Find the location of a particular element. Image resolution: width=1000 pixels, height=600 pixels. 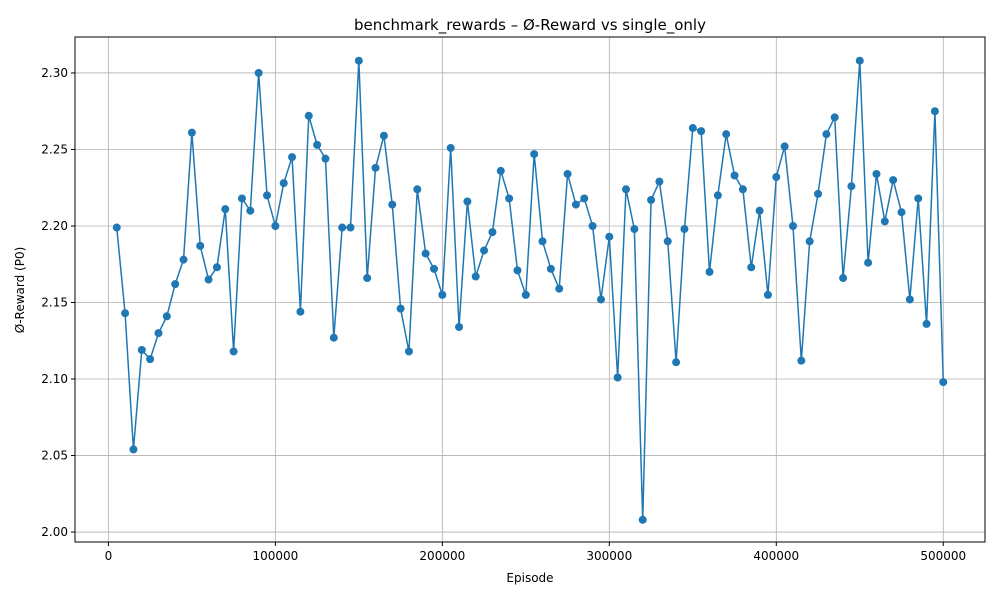

y-tick-label: 2.30 is located at coordinates (54, 73).